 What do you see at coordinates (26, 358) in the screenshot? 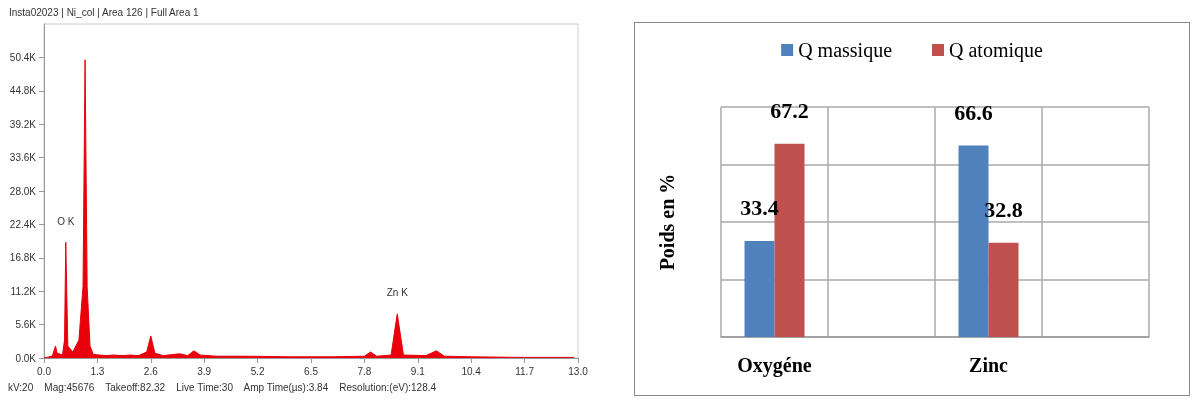
I see `y-tick-label: 0.0K` at bounding box center [26, 358].